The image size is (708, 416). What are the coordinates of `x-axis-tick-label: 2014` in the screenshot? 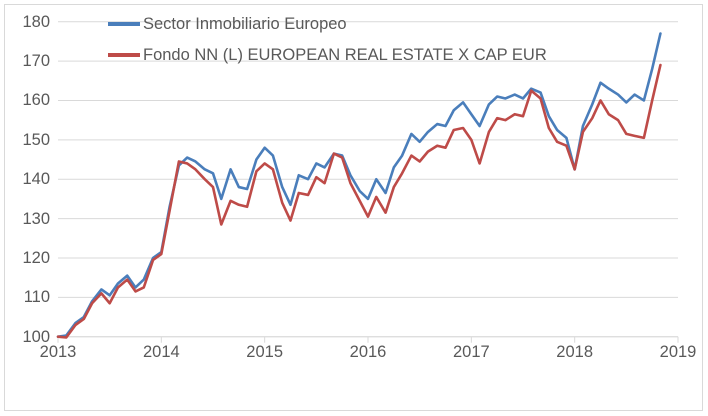 It's located at (161, 352).